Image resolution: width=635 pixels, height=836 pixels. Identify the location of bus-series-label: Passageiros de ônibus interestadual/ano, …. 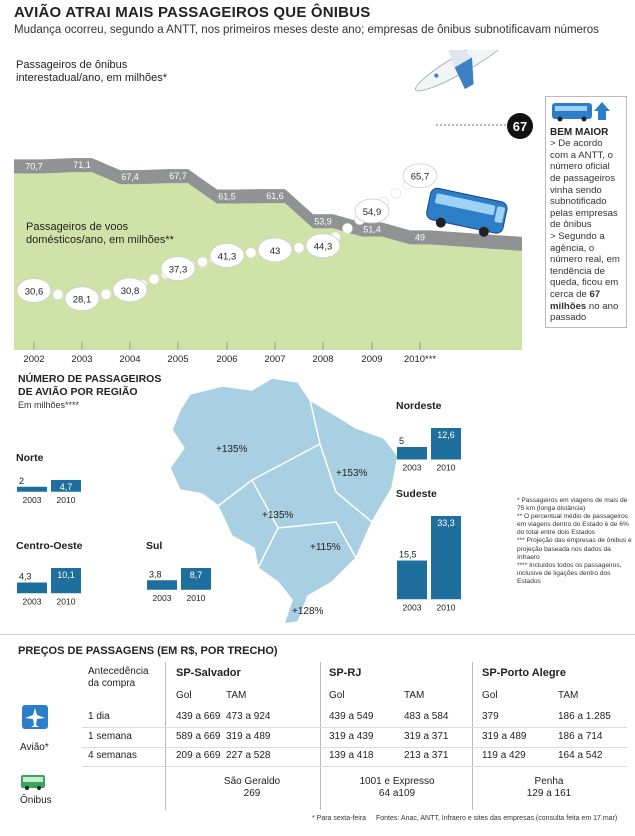
(92, 71).